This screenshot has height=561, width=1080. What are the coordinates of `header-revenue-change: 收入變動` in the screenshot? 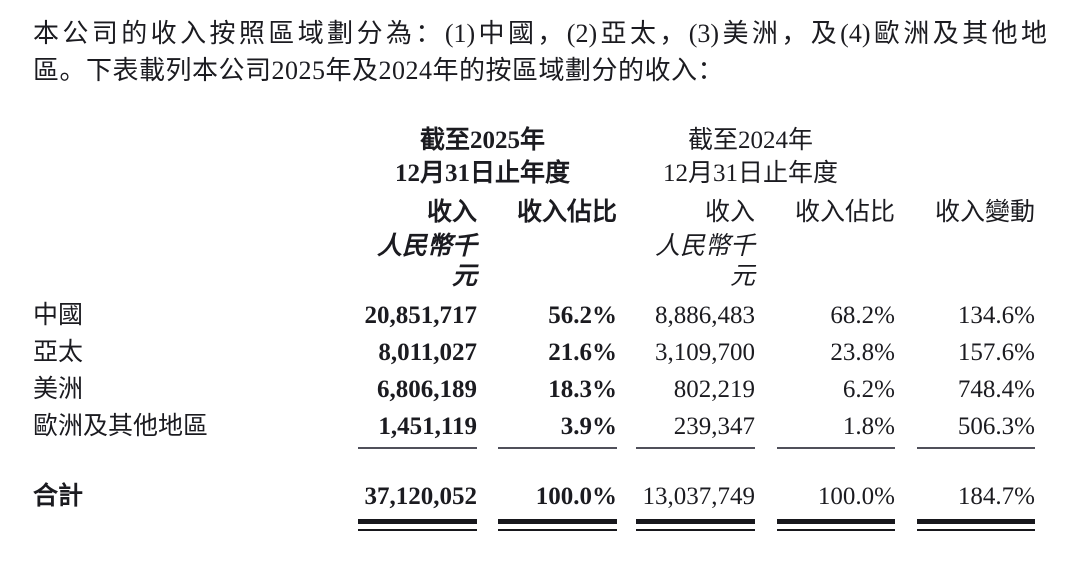 It's located at (984, 212).